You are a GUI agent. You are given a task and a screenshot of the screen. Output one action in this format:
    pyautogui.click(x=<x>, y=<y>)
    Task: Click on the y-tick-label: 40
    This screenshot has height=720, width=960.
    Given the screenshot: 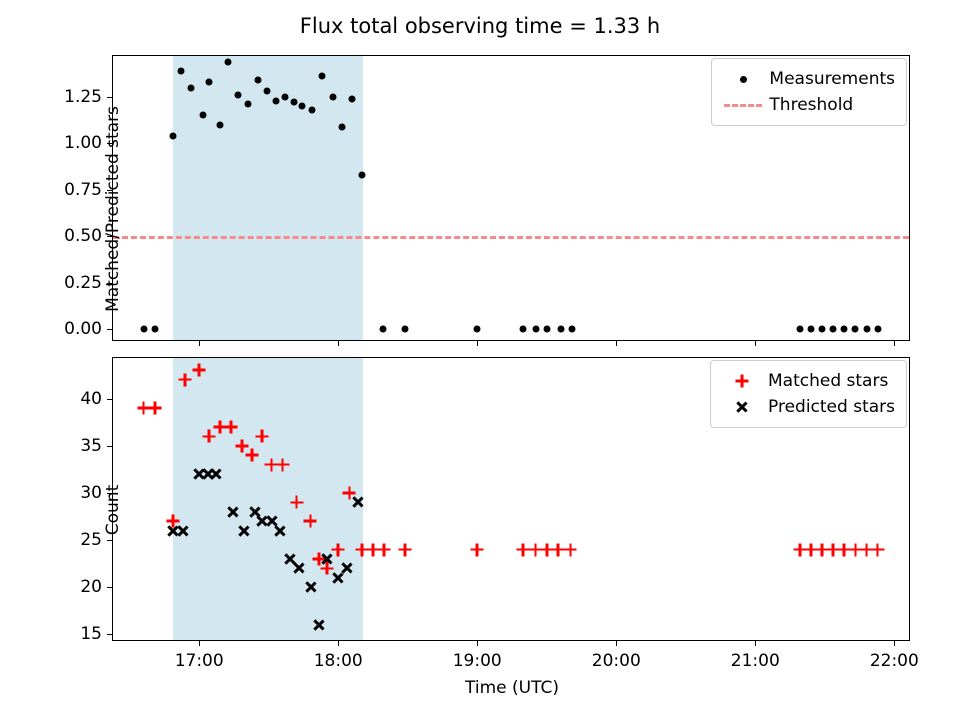 What is the action you would take?
    pyautogui.click(x=91, y=398)
    